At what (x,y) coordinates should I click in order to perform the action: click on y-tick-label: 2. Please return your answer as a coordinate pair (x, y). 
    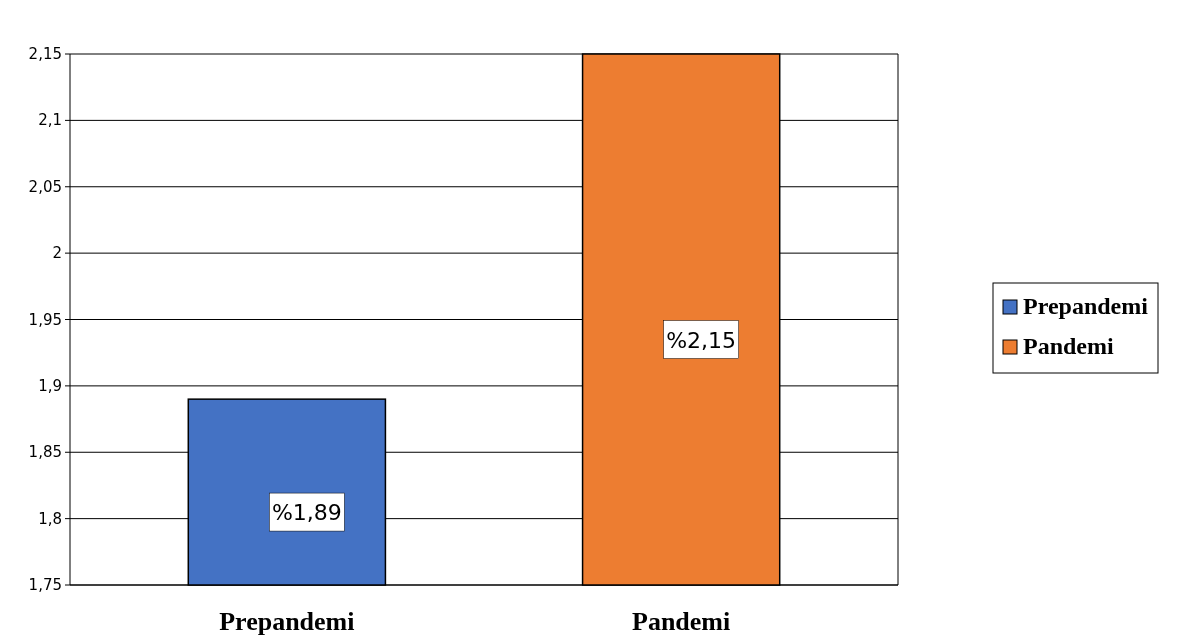
    Looking at the image, I should click on (57, 253).